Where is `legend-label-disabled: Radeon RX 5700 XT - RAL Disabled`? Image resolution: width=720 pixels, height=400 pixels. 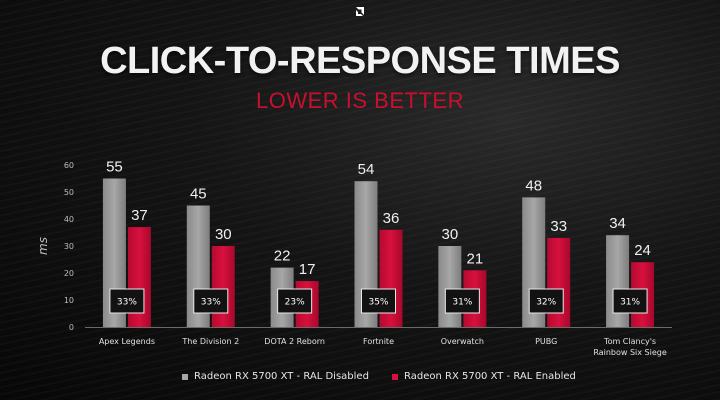
legend-label-disabled: Radeon RX 5700 XT - RAL Disabled is located at coordinates (281, 376).